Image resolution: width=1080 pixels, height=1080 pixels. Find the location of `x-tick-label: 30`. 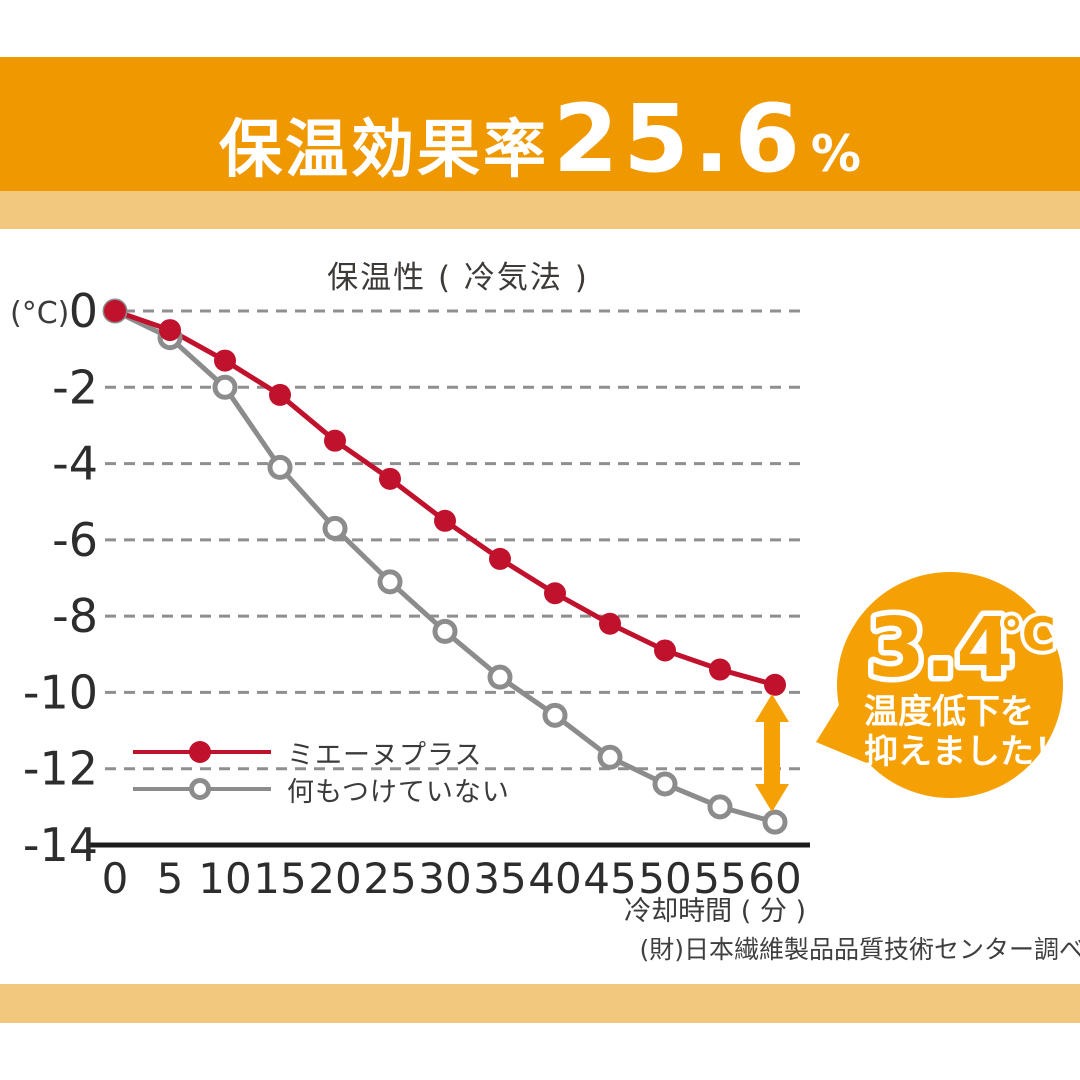

x-tick-label: 30 is located at coordinates (444, 878).